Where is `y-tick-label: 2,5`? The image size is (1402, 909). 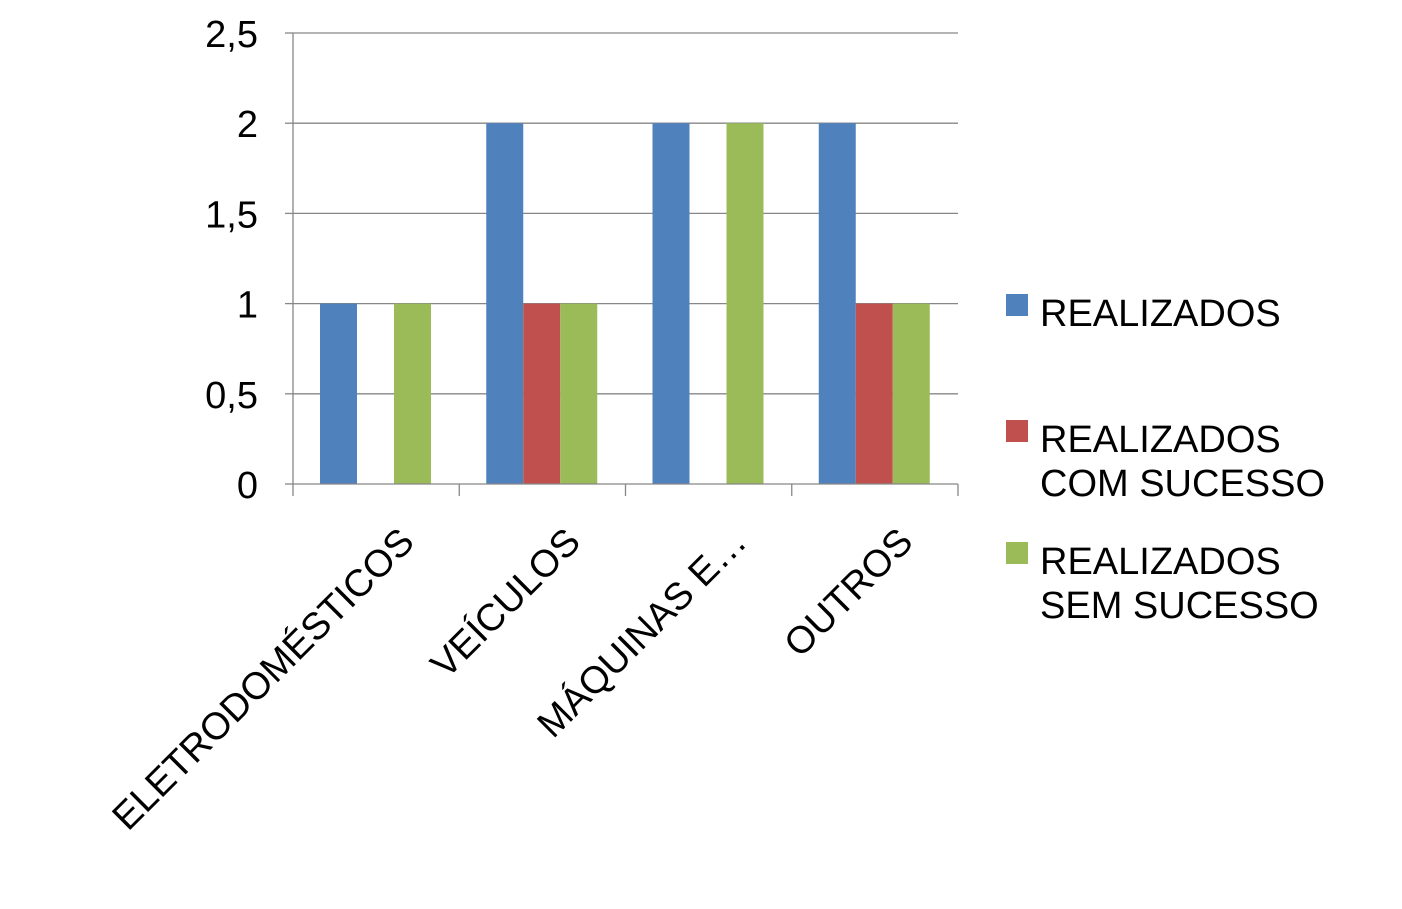 y-tick-label: 2,5 is located at coordinates (231, 35).